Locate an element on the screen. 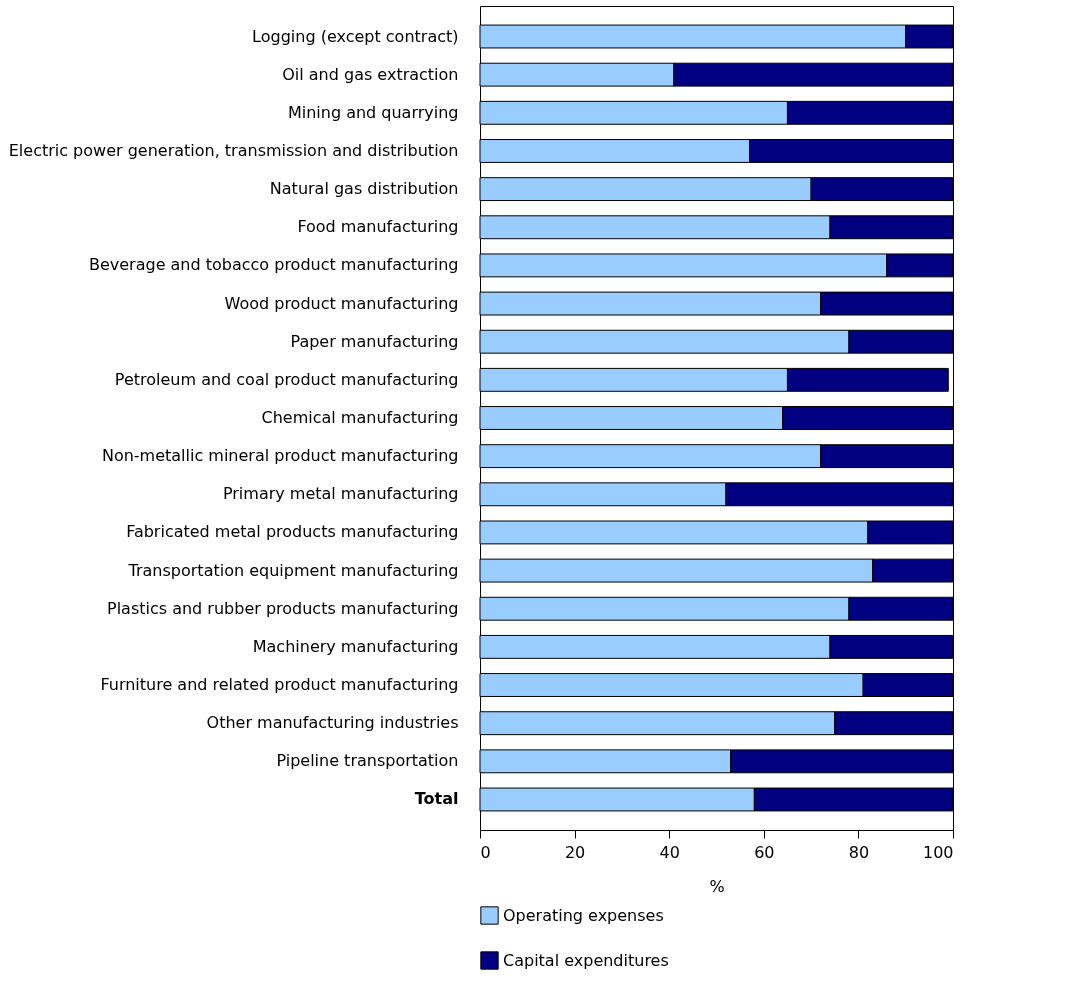 This screenshot has height=1001, width=1087. y-tick-label: Furniture and related product manufacturing is located at coordinates (279, 685).